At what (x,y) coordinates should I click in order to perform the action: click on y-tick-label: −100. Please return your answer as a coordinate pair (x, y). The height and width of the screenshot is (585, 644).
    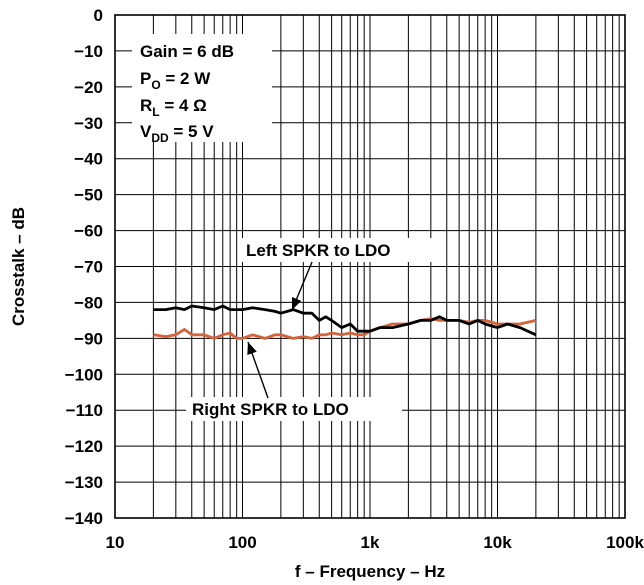
    Looking at the image, I should click on (84, 374).